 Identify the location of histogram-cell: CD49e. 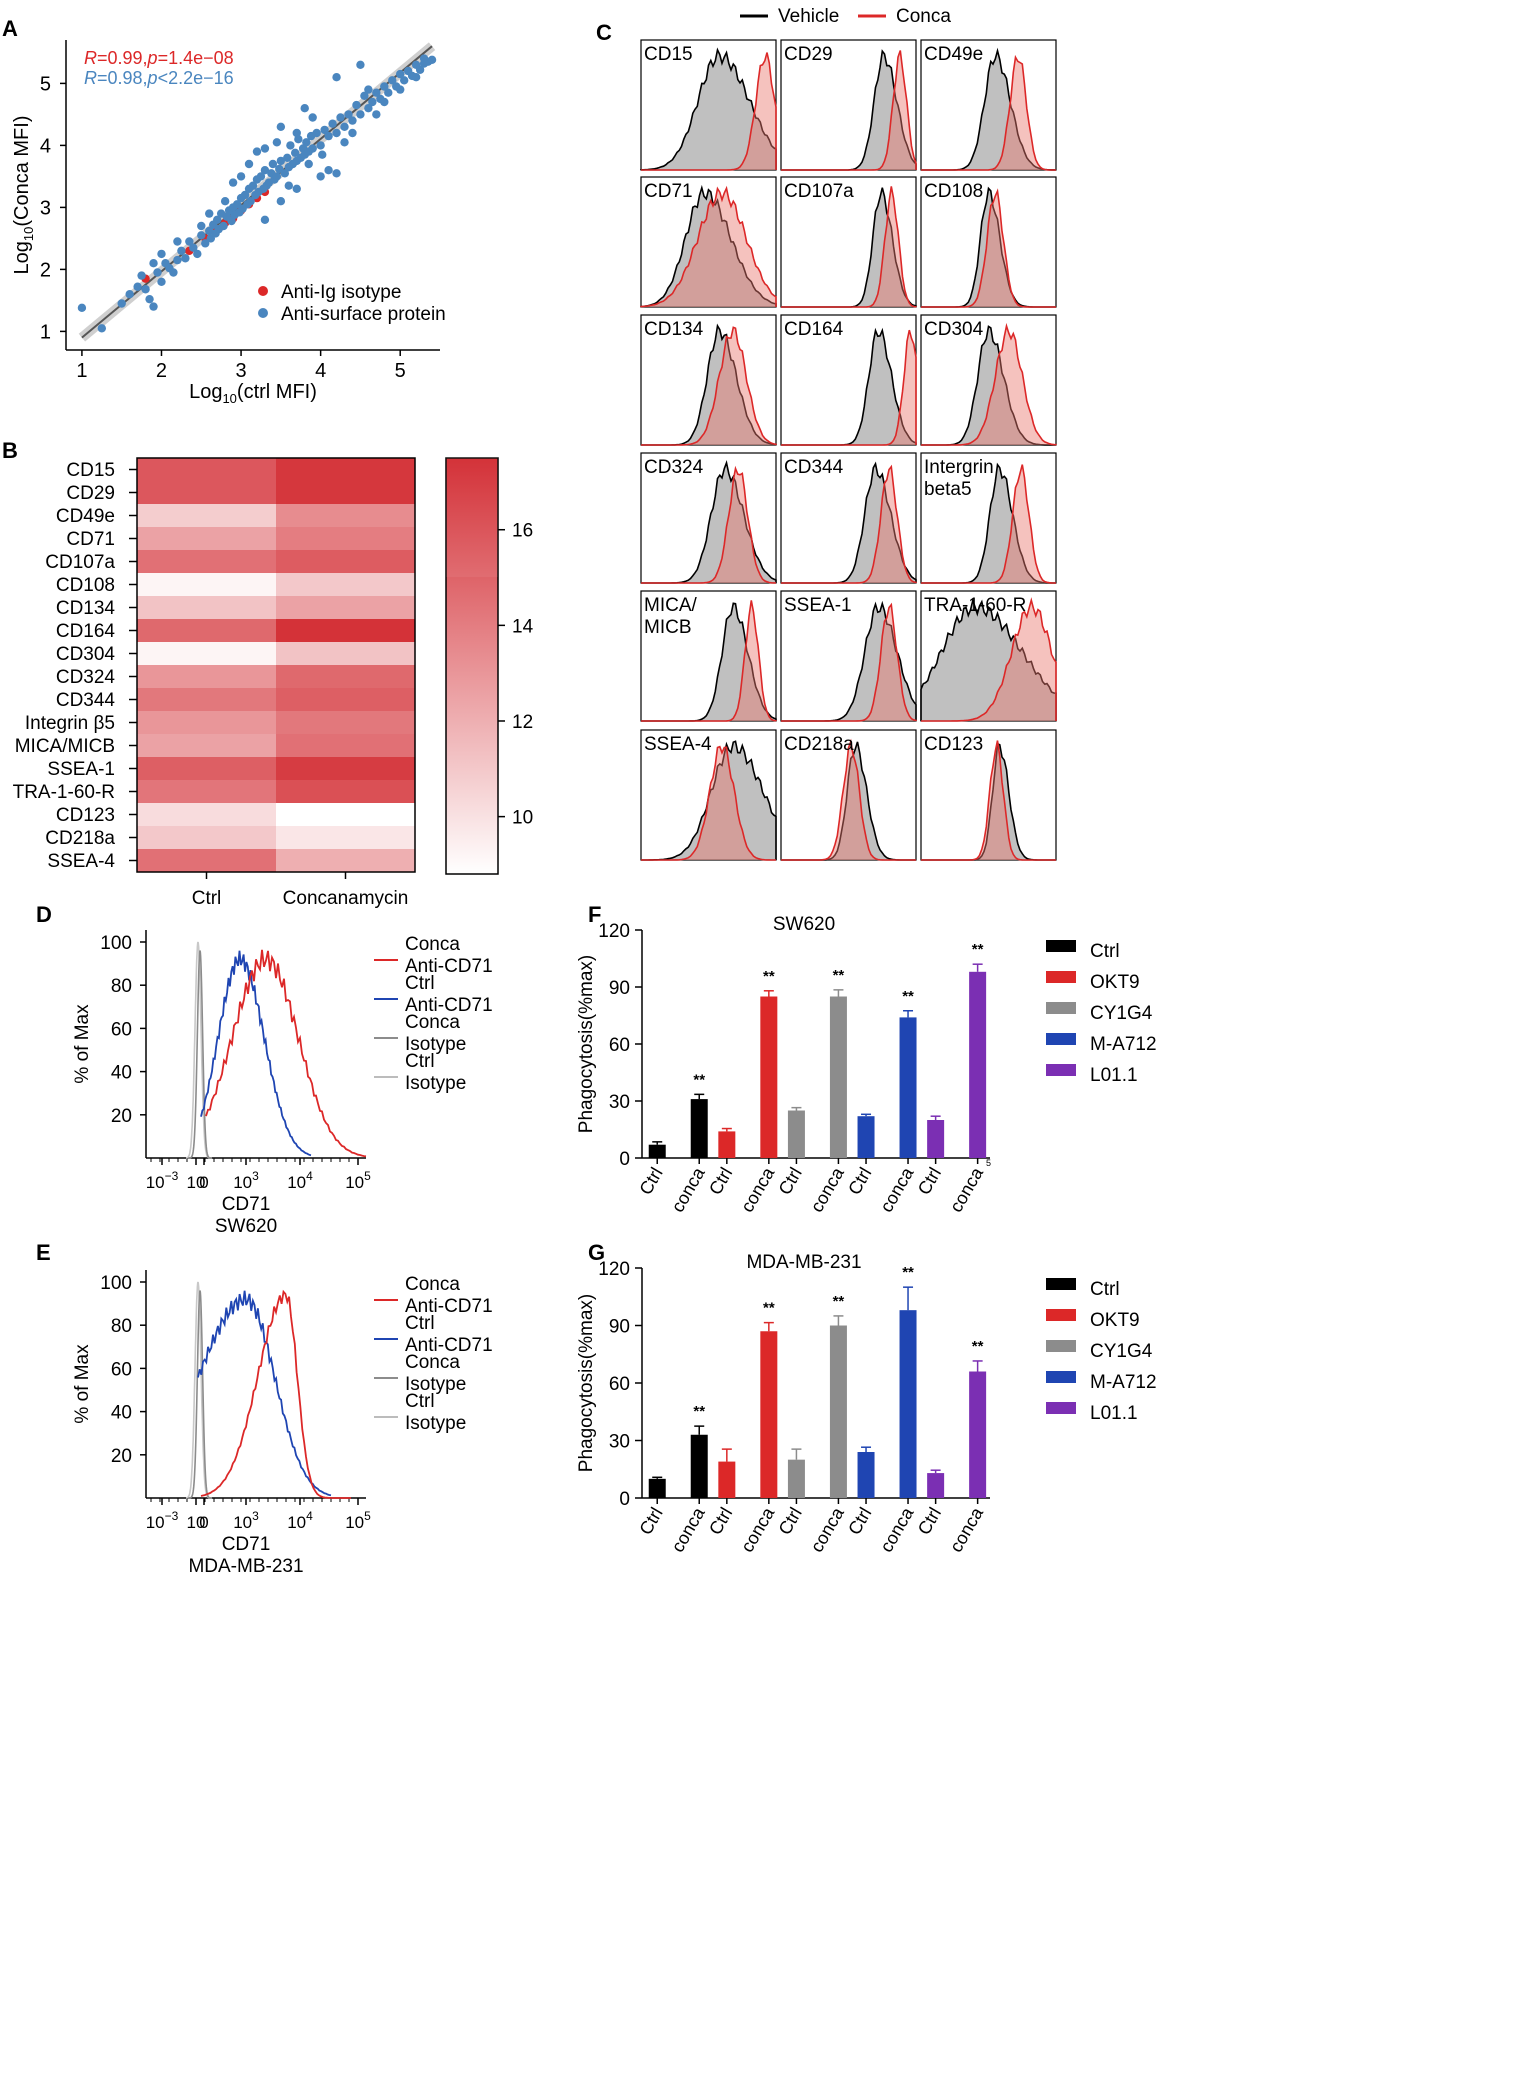
(988, 105).